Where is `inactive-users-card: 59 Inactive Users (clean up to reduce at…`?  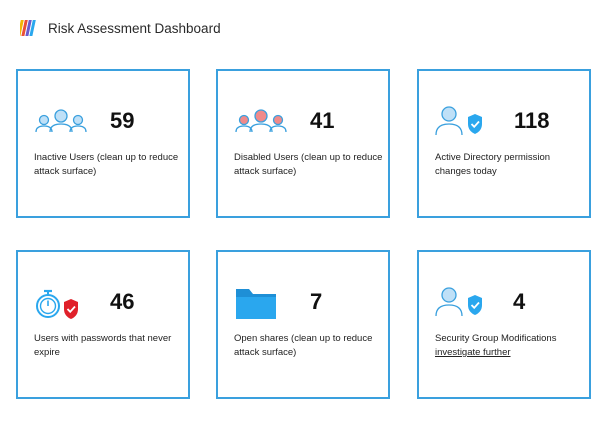
inactive-users-card: 59 Inactive Users (clean up to reduce at… is located at coordinates (103, 143).